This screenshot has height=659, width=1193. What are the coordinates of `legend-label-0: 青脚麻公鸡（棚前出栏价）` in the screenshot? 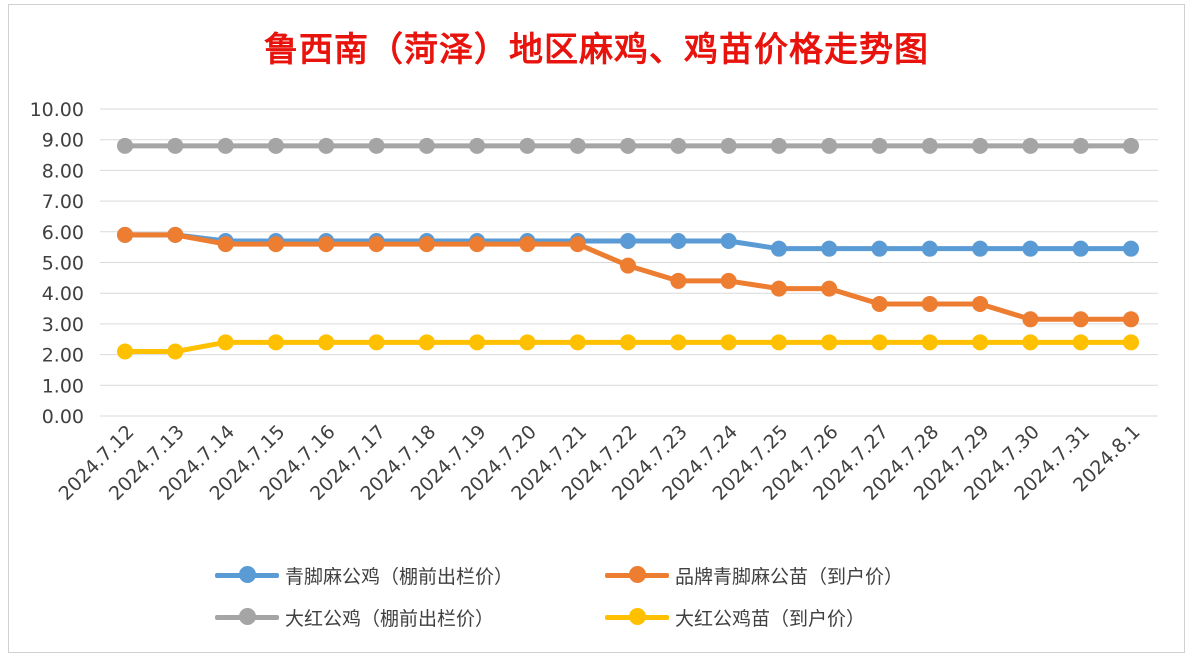 It's located at (399, 576).